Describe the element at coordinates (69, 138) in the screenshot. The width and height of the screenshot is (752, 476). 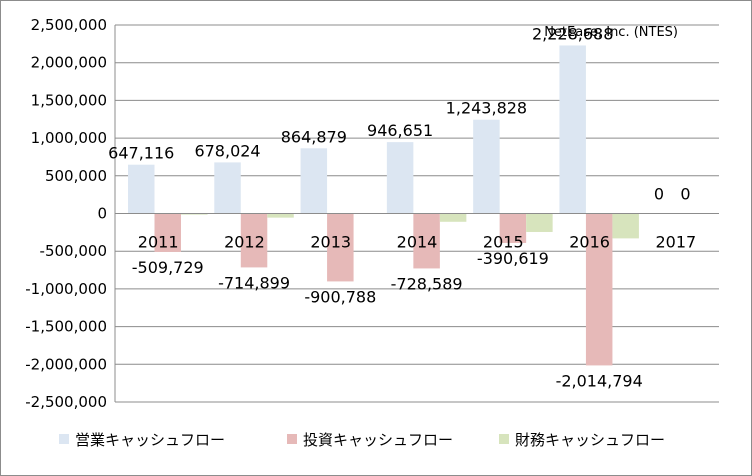
I see `y-tick-label: 1,000,000` at that location.